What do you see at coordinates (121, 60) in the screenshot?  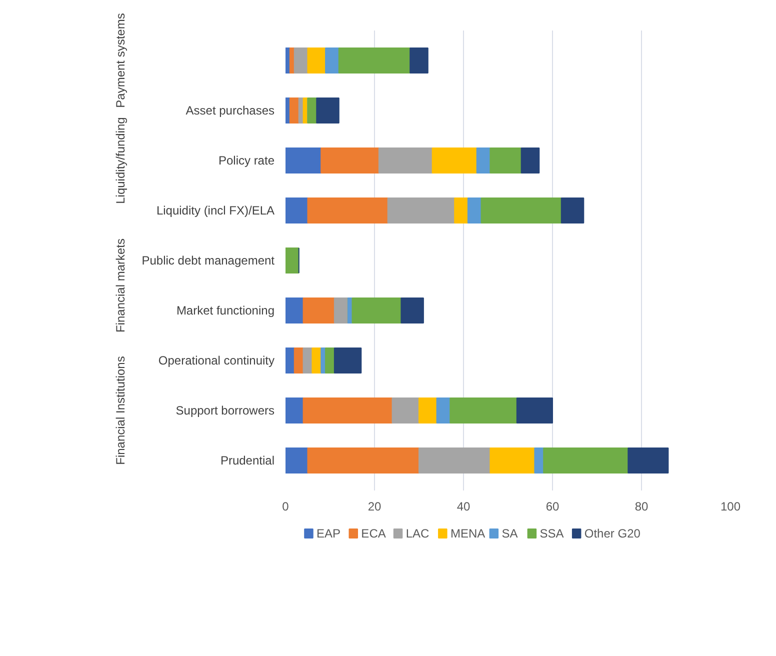 I see `text: Payment systems` at bounding box center [121, 60].